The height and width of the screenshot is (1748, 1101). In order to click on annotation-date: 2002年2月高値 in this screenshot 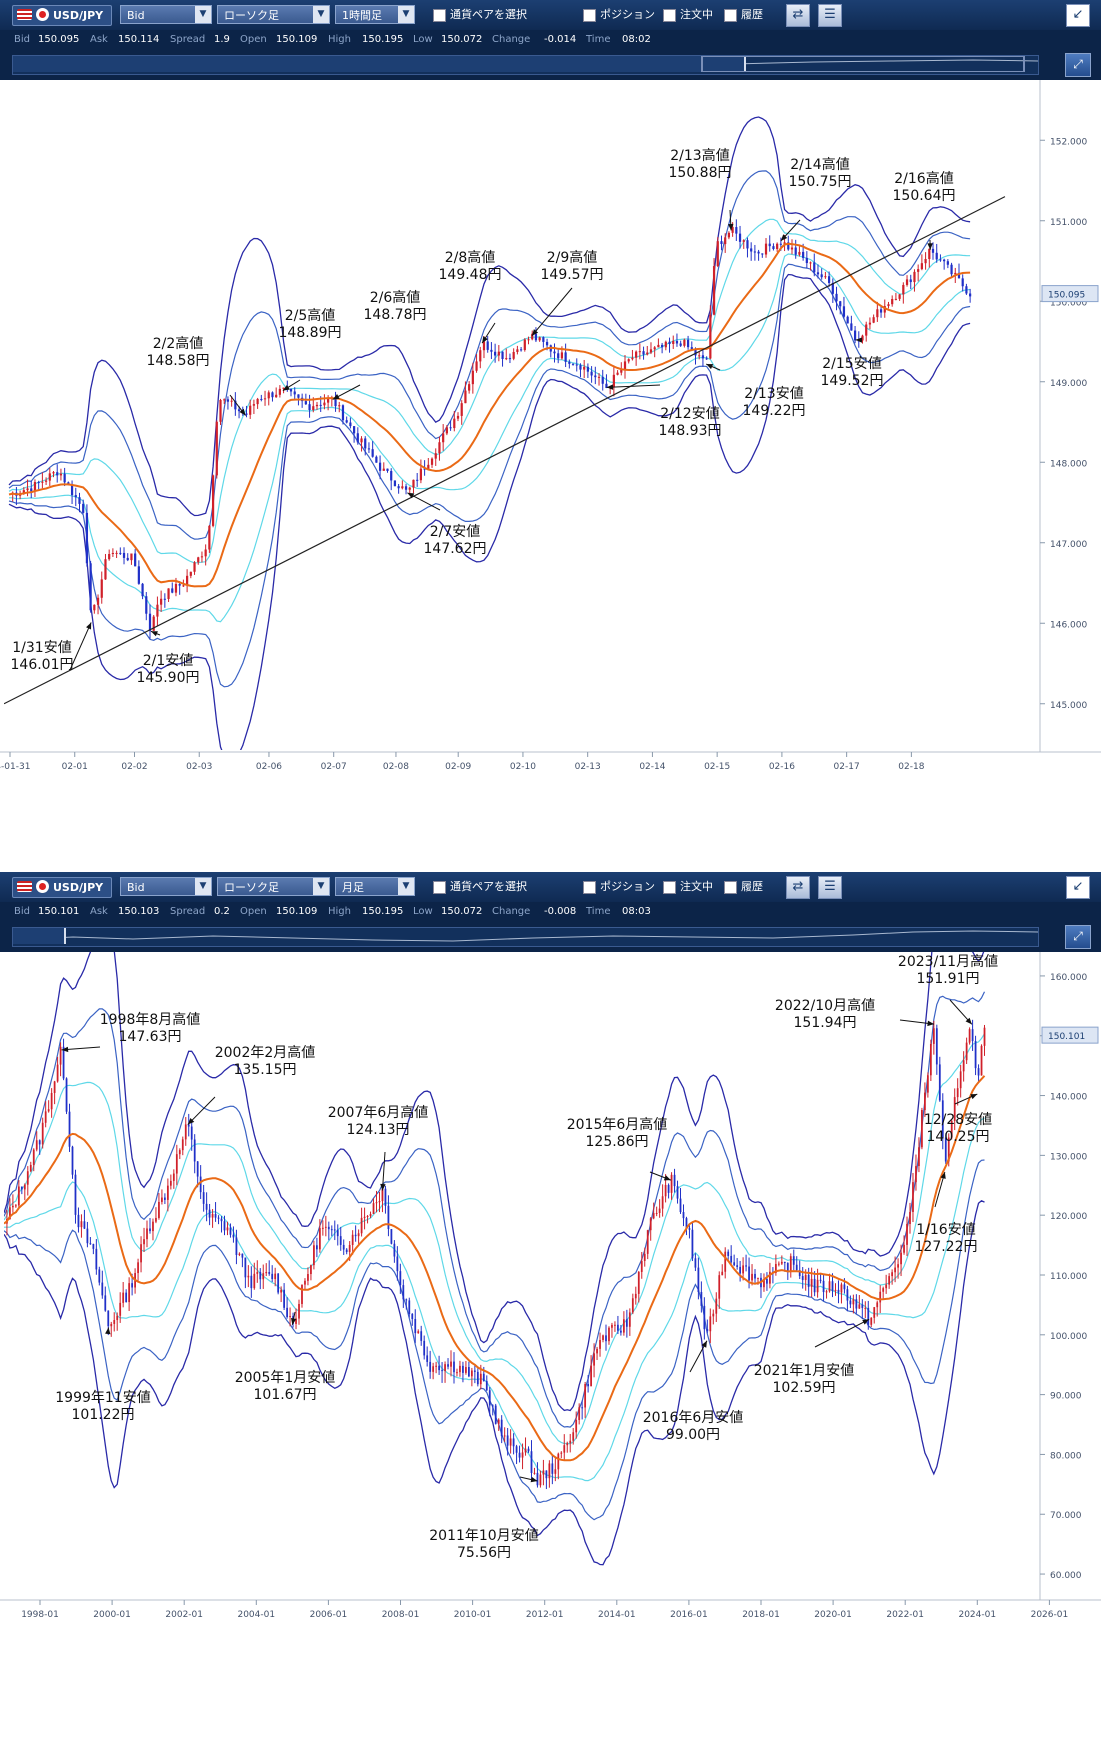, I will do `click(265, 1052)`.